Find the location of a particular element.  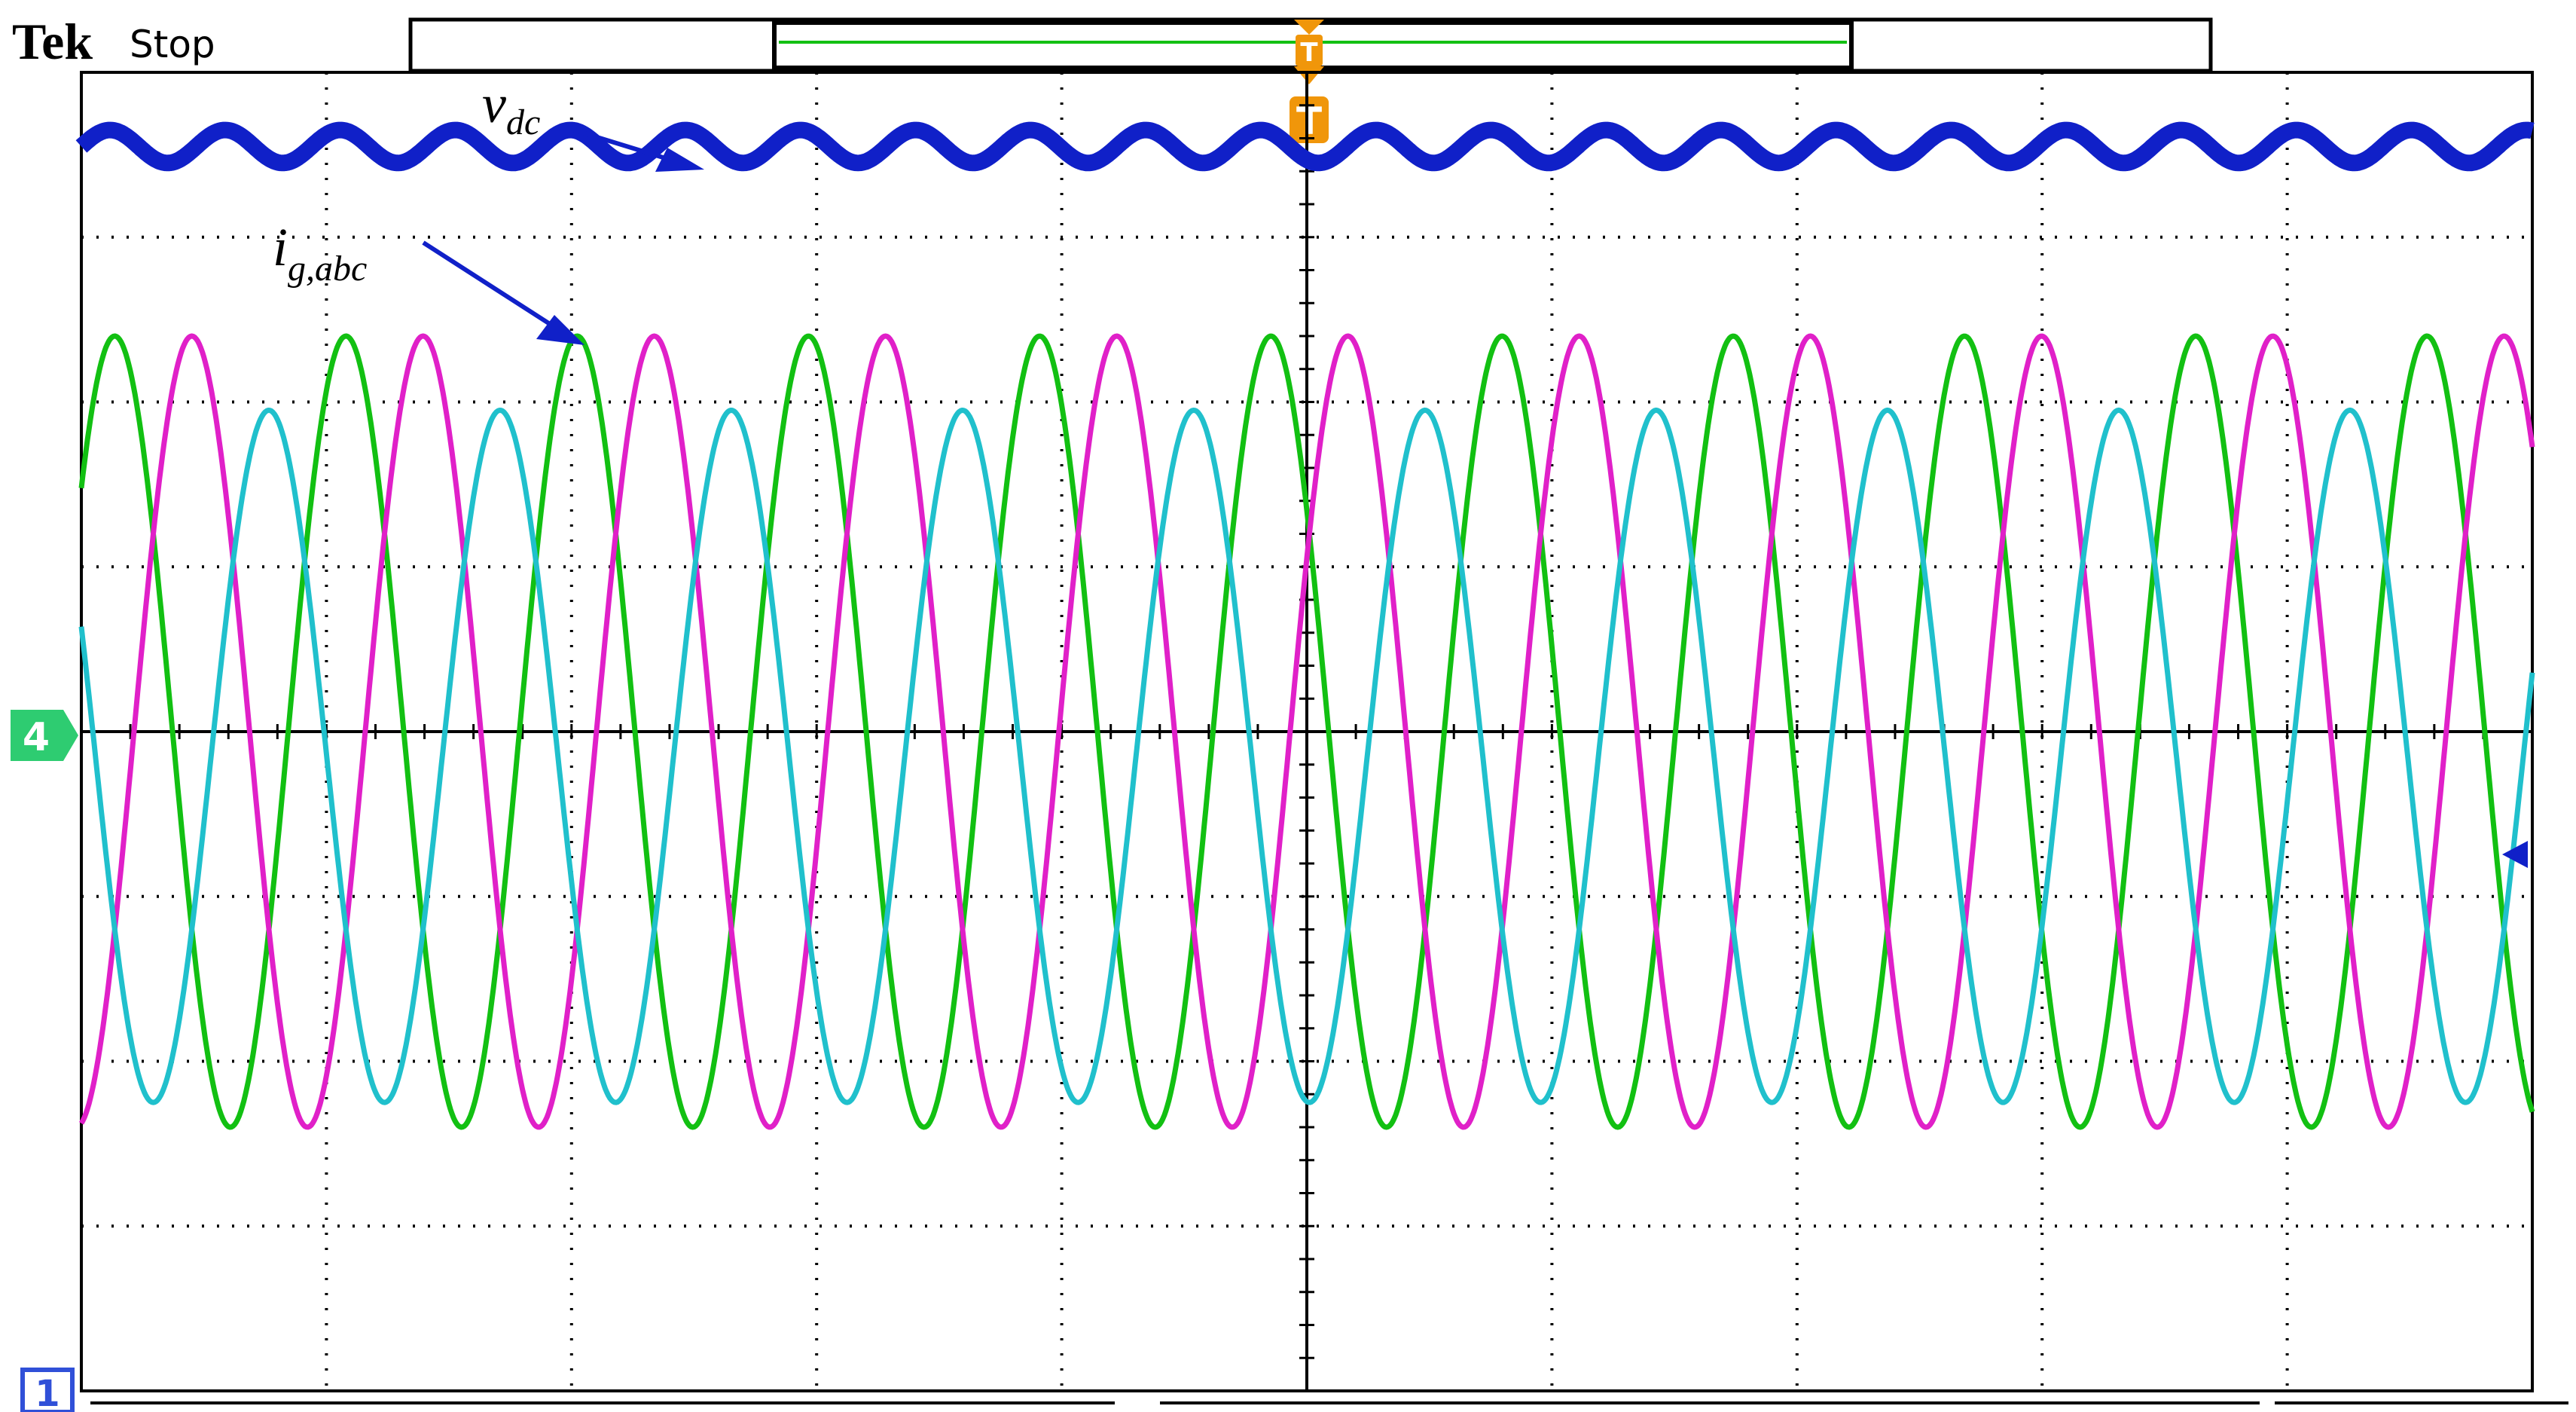

vdc-label: vdc is located at coordinates (511, 108).